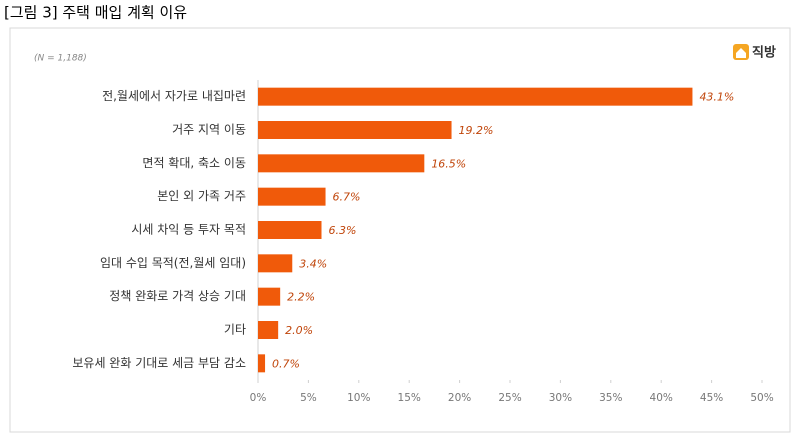  What do you see at coordinates (299, 330) in the screenshot?
I see `value-label: 2.0%` at bounding box center [299, 330].